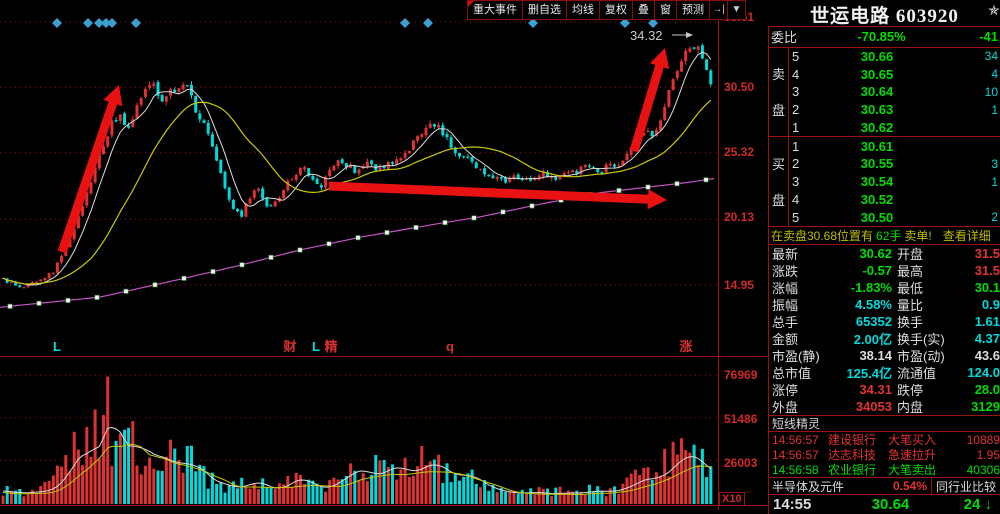 The height and width of the screenshot is (514, 1000). Describe the element at coordinates (778, 75) in the screenshot. I see `sell-char: 卖` at that location.